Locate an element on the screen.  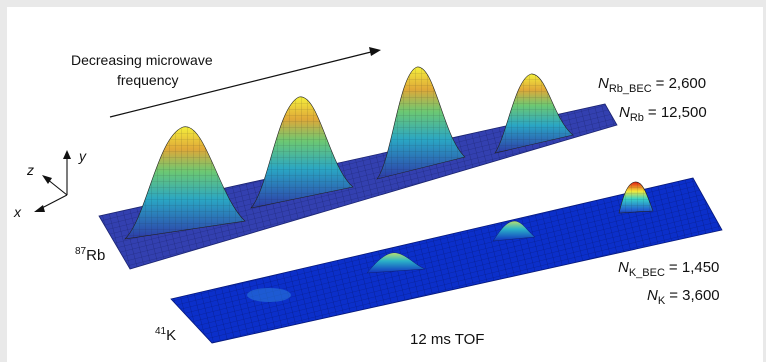
svg-text:NRb= 12,500: NRb = 12,500 is located at coordinates (663, 114).